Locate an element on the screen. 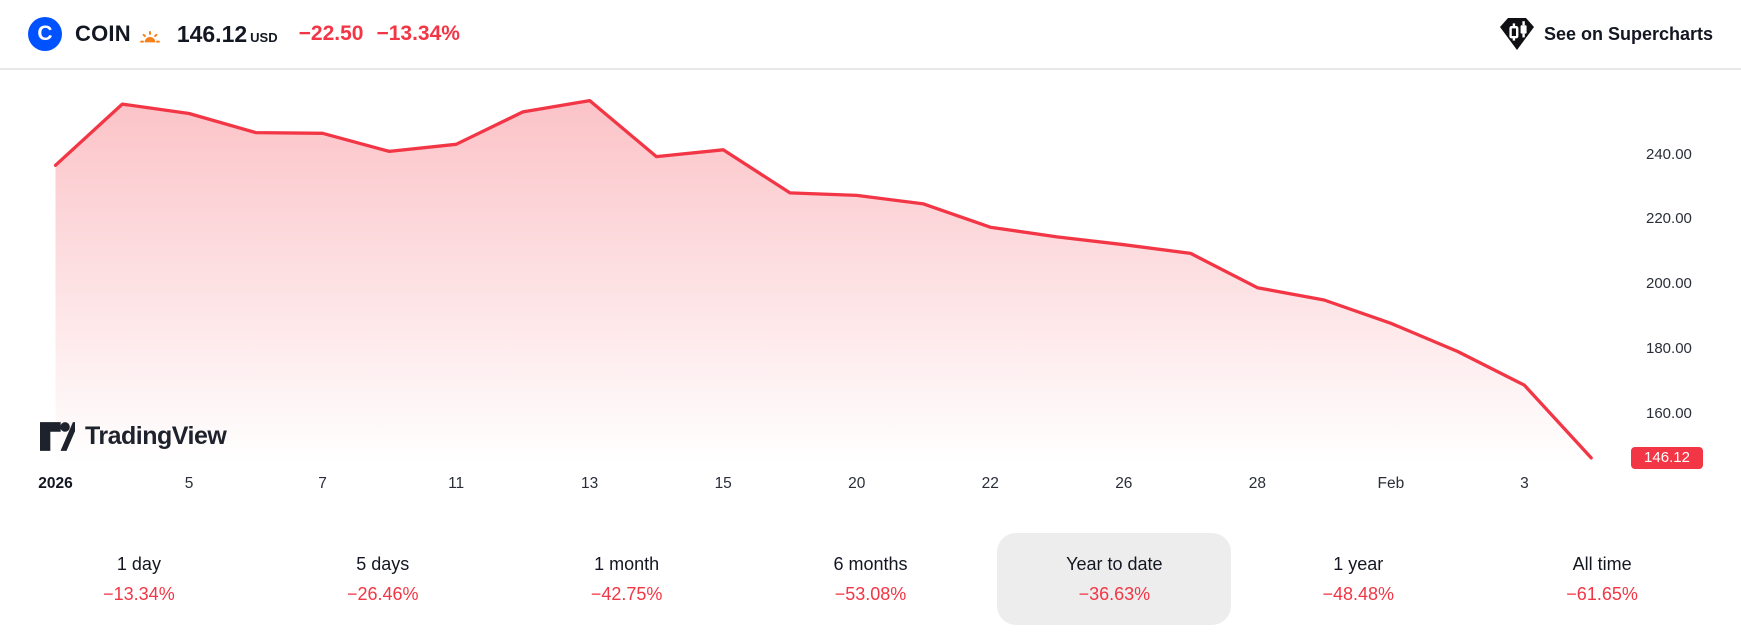 This screenshot has height=633, width=1741. period-label: 5 days is located at coordinates (383, 564).